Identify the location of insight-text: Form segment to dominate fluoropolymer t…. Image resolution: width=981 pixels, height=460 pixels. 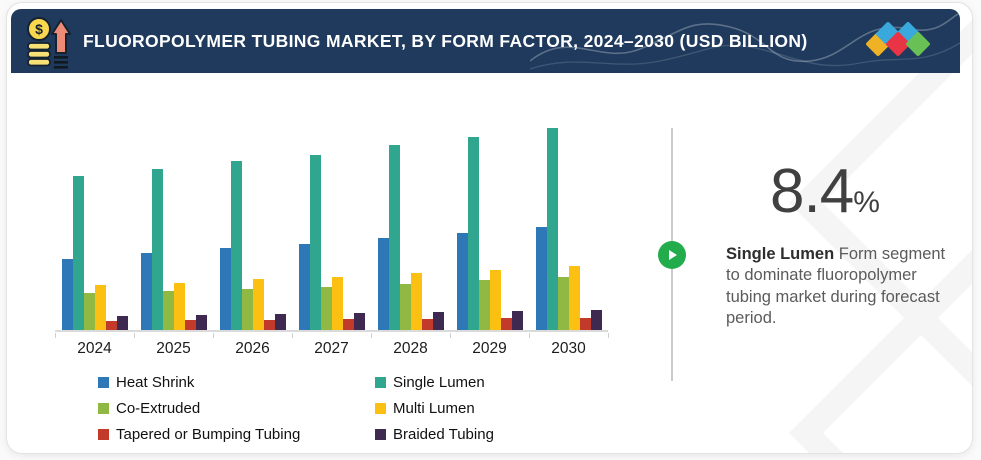
(836, 286).